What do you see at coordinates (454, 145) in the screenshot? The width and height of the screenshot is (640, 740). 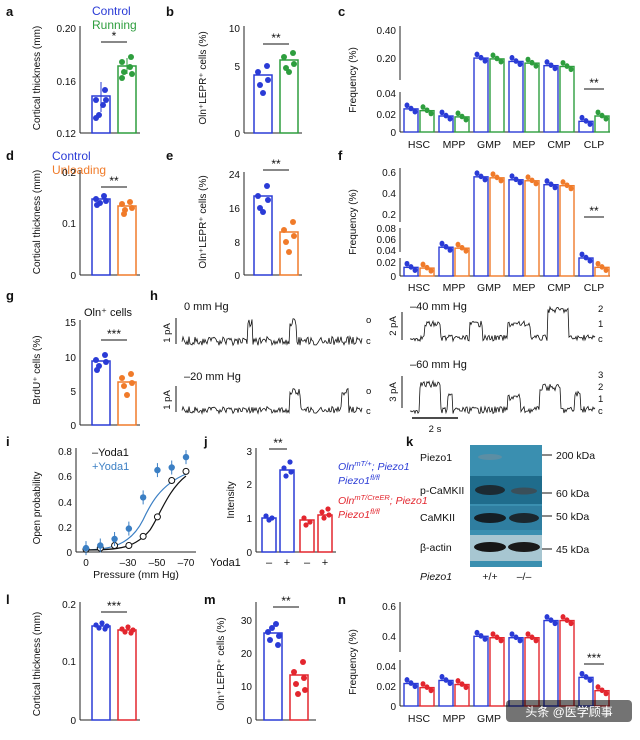 I see `category-c-mpp: MPP` at bounding box center [454, 145].